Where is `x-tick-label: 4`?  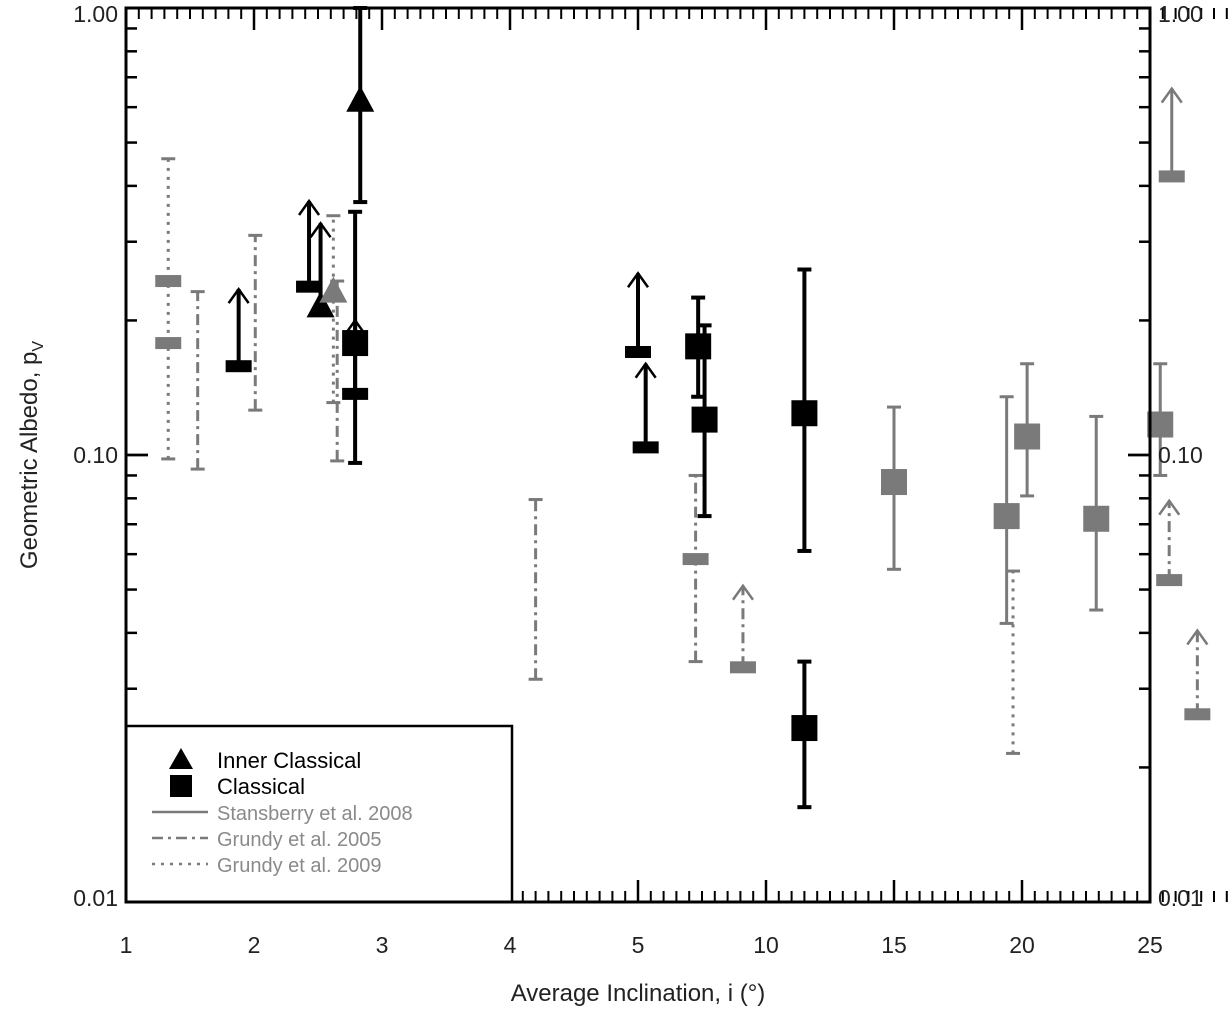
x-tick-label: 4 is located at coordinates (510, 945).